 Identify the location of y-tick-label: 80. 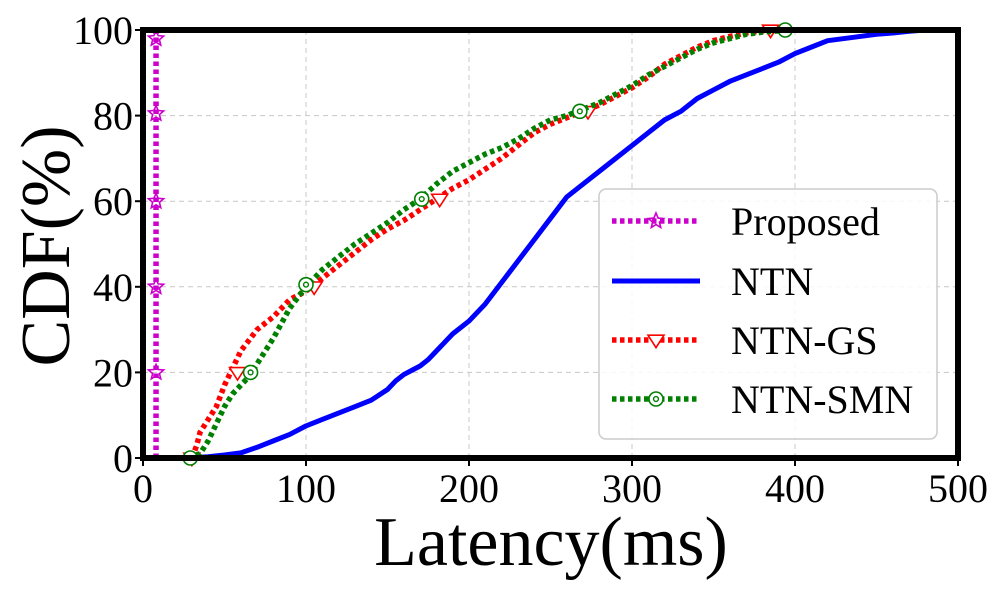
(113, 116).